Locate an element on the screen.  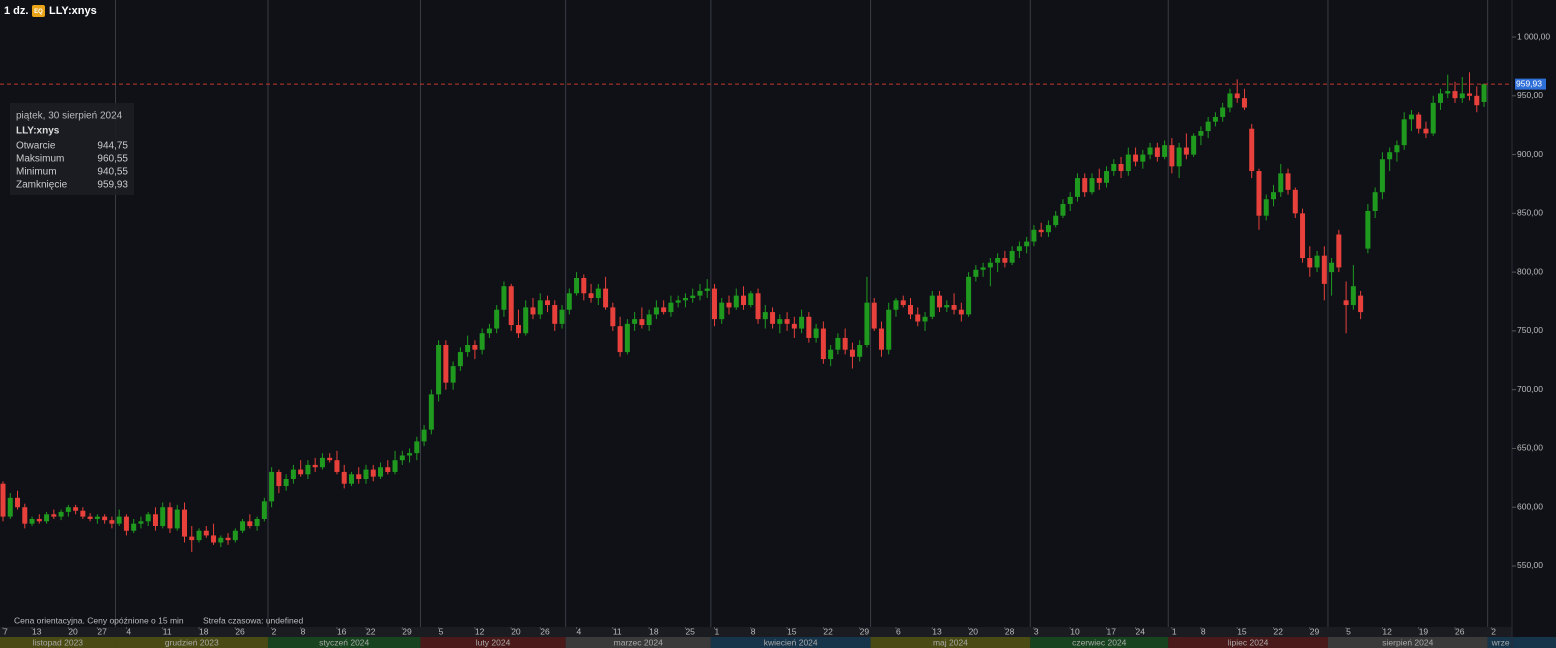
x-tick-label: 26 is located at coordinates (1460, 631).